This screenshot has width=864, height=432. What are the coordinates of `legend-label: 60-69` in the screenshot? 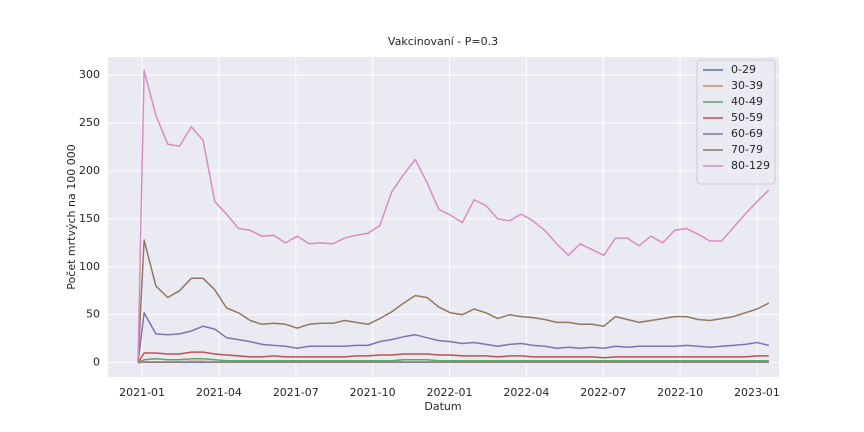 It's located at (747, 133).